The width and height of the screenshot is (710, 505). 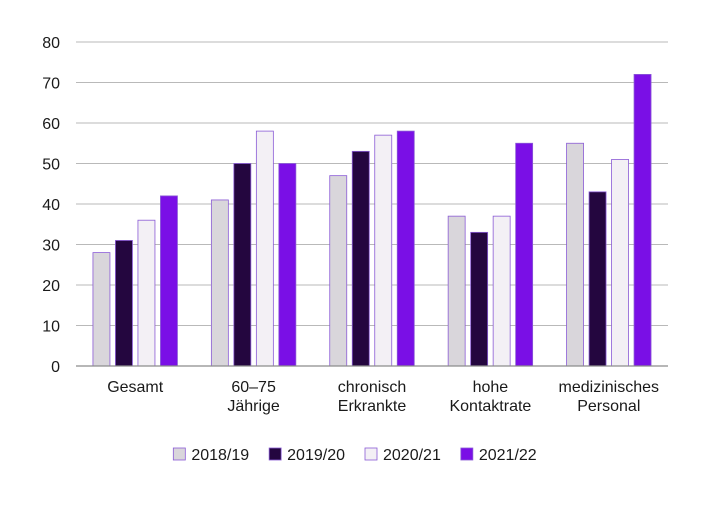 What do you see at coordinates (608, 406) in the screenshot?
I see `category-label: Personal` at bounding box center [608, 406].